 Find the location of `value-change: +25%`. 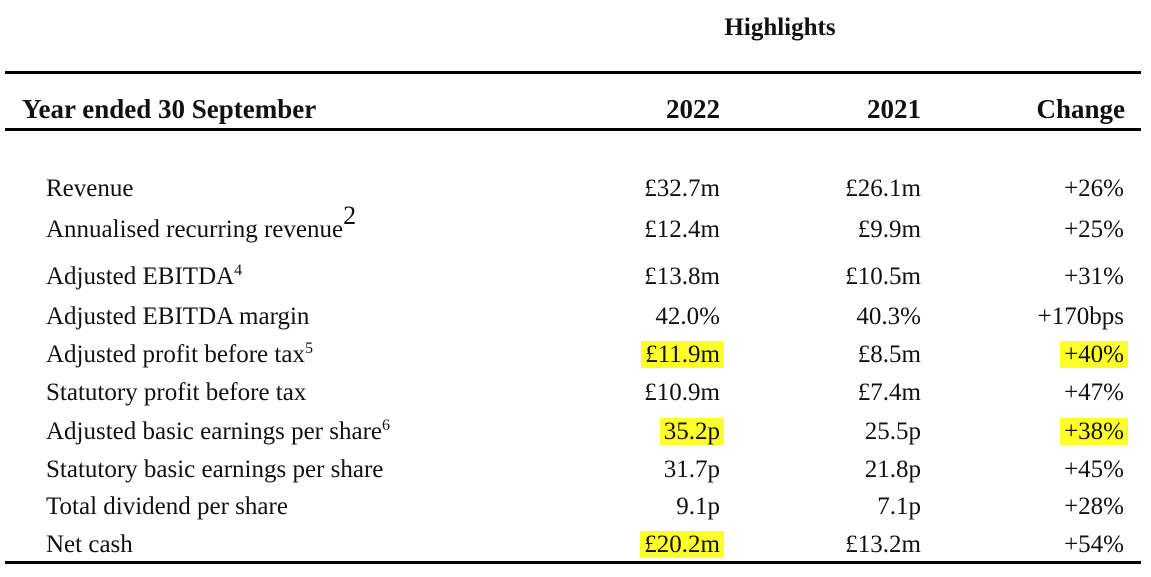

value-change: +25% is located at coordinates (1094, 230).